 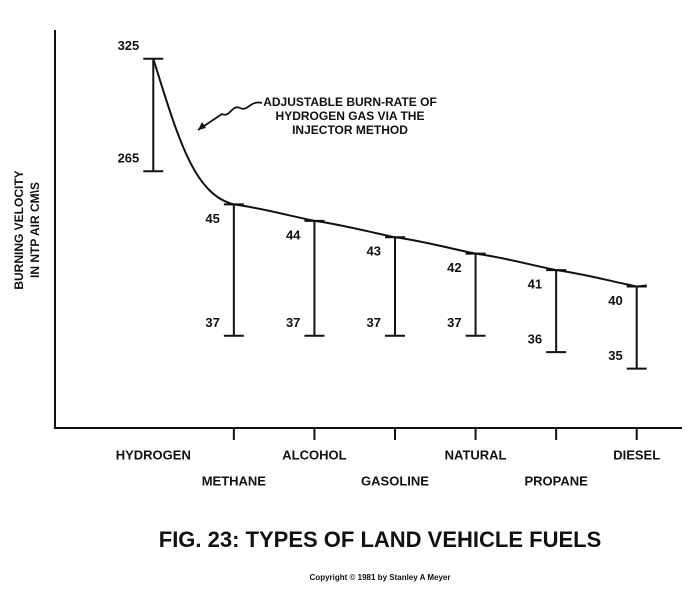 I want to click on value-label: 36, so click(x=535, y=339).